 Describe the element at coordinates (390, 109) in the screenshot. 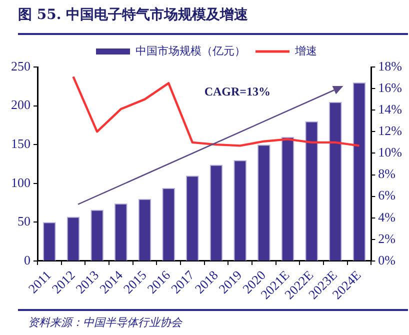

I see `y2-tick-label: 14%` at that location.